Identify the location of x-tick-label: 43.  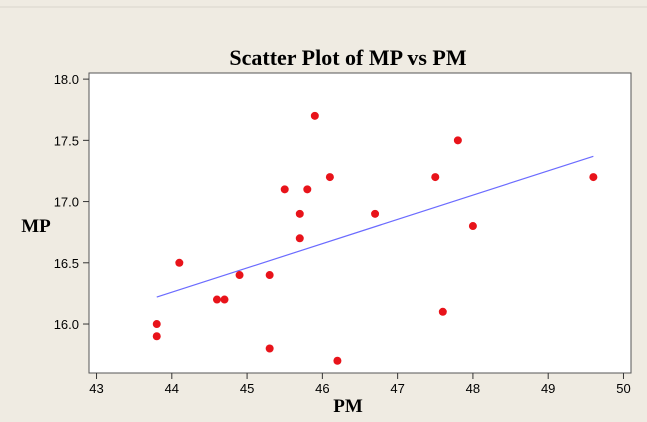
(96, 388).